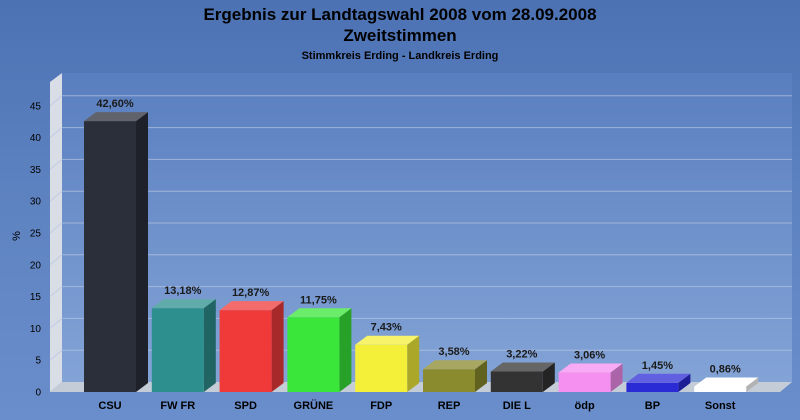 This screenshot has height=420, width=800. What do you see at coordinates (56, 232) in the screenshot?
I see `left-wall` at bounding box center [56, 232].